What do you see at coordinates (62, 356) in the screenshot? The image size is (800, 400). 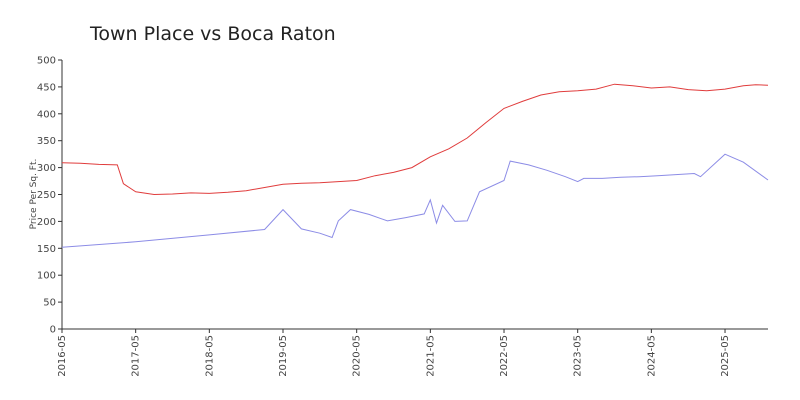 I see `x-tick-label: 2016-05` at bounding box center [62, 356].